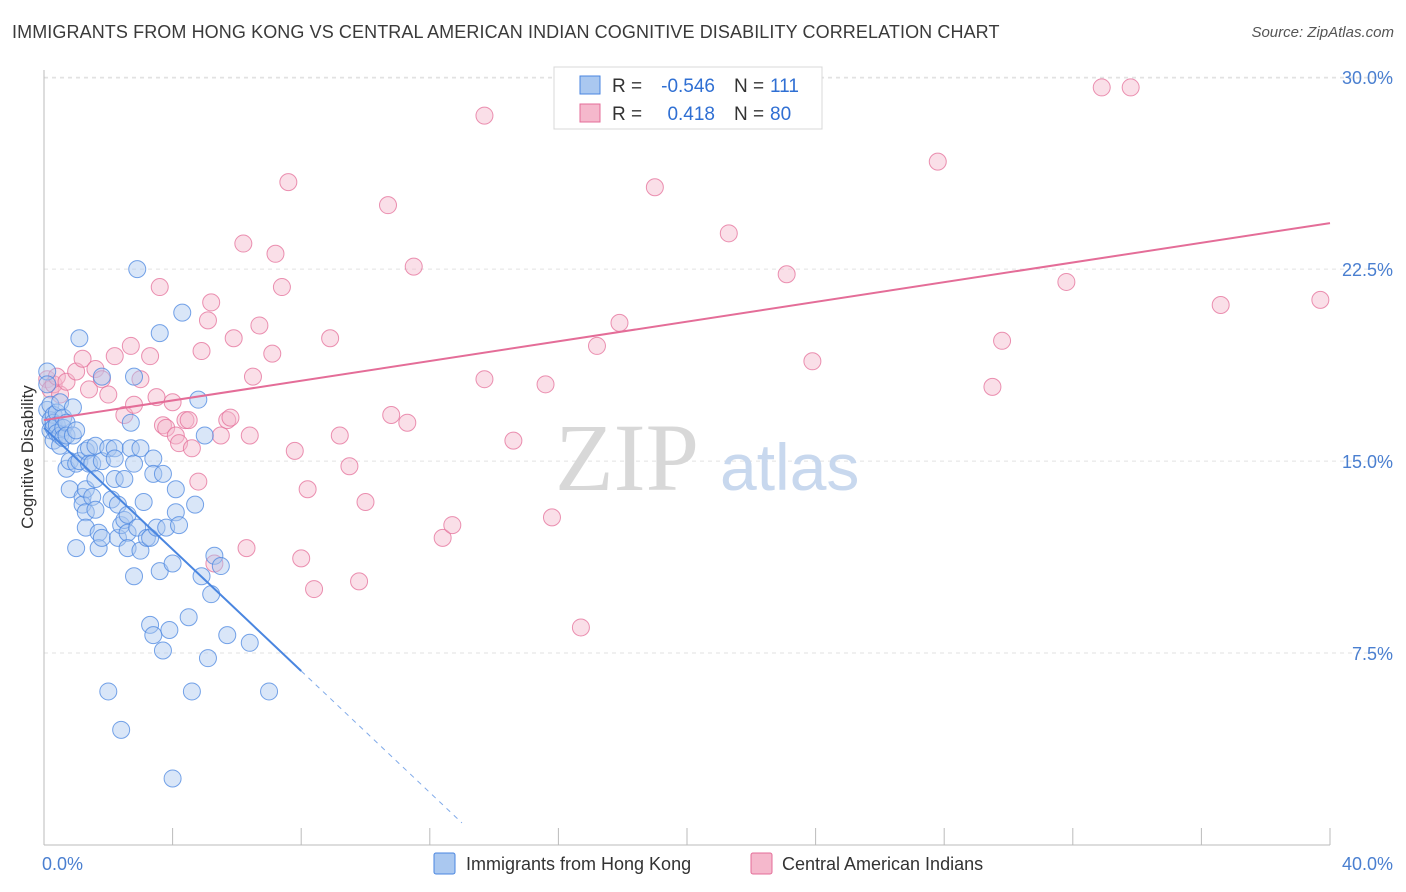  What do you see at coordinates (1367, 78) in the screenshot?
I see `y-tick-label: 30.0%` at bounding box center [1367, 78].